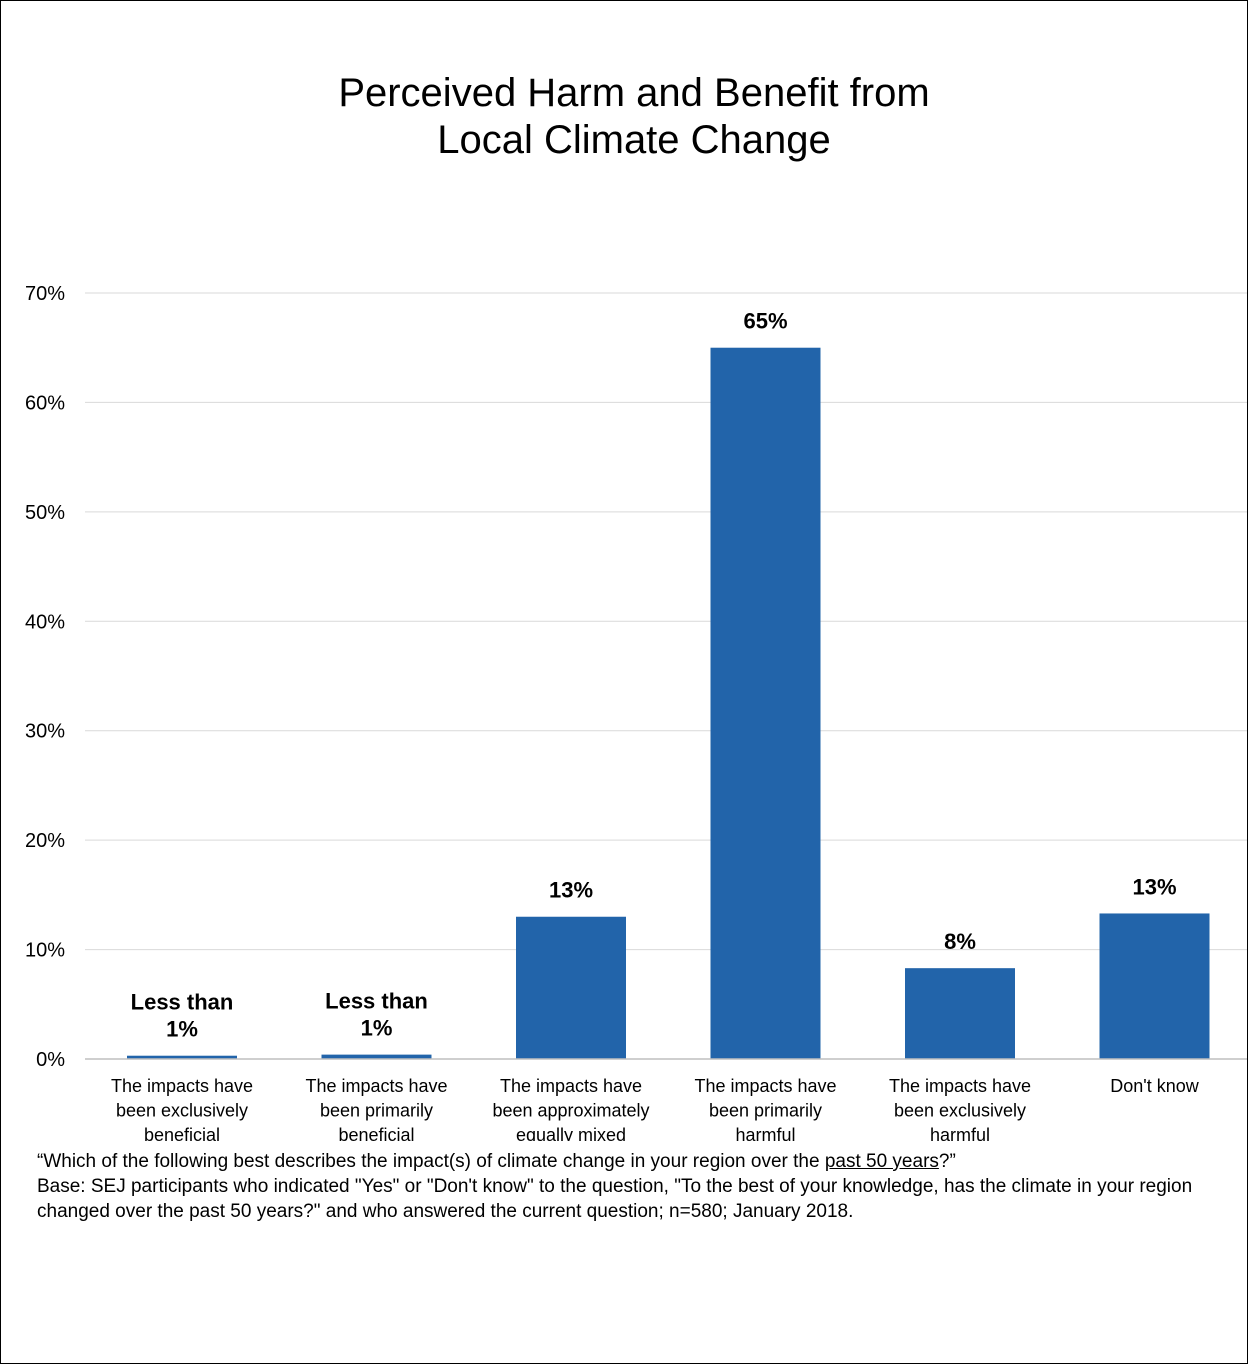 This screenshot has height=1364, width=1248. What do you see at coordinates (45, 841) in the screenshot?
I see `y-tick-label: 20%` at bounding box center [45, 841].